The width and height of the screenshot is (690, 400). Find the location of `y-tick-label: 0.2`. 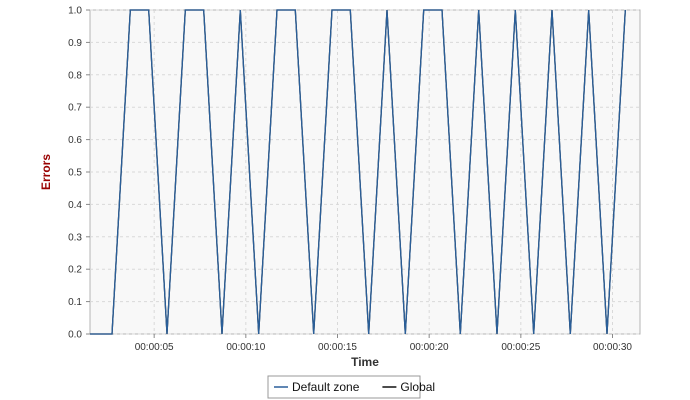

y-tick-label: 0.2 is located at coordinates (75, 270).